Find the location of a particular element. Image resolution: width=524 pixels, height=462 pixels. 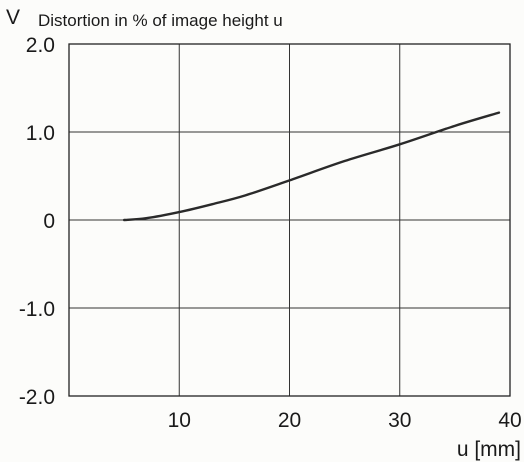

y-tick-label--2.0: -2.0 is located at coordinates (37, 397).